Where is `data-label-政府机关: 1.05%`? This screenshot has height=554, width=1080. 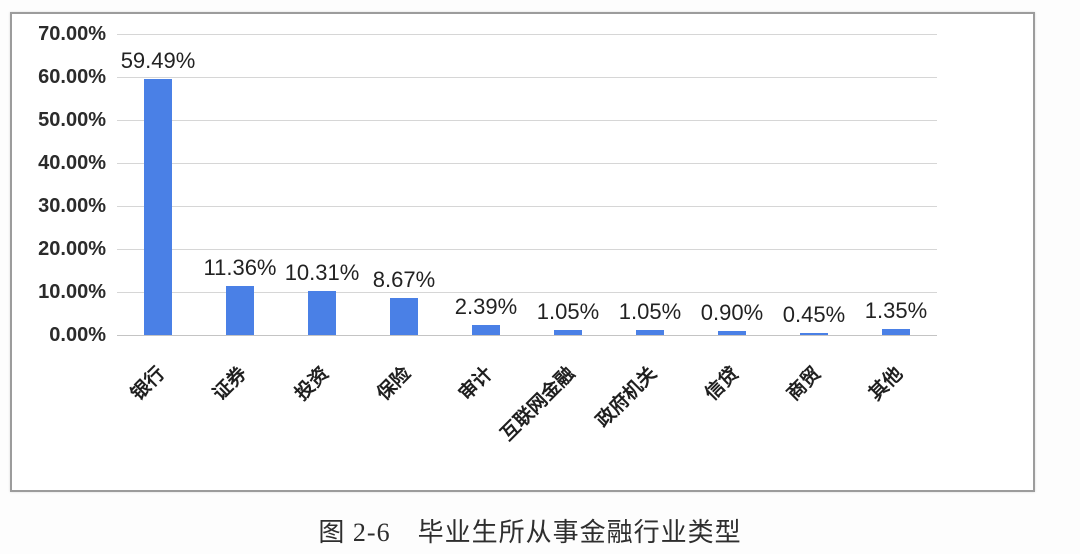 data-label-政府机关: 1.05% is located at coordinates (650, 312).